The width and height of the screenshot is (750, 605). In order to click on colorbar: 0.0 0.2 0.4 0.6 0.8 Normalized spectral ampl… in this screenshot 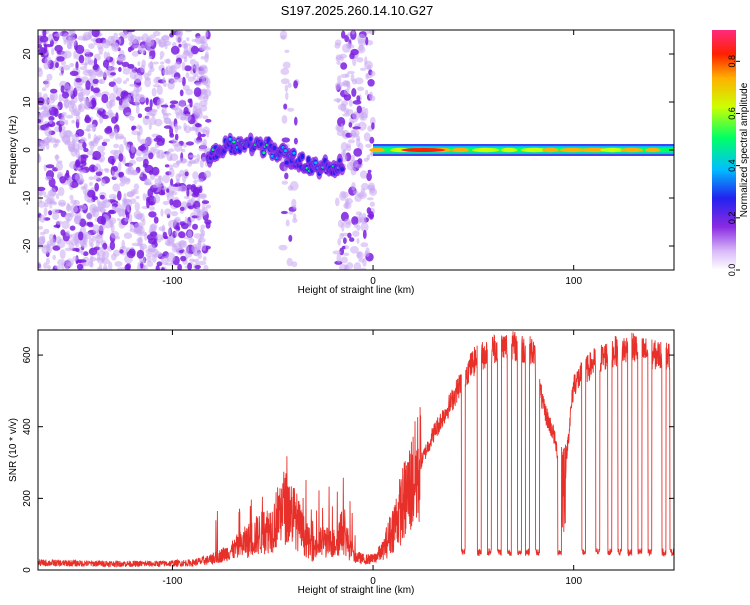, I will do `click(731, 153)`.